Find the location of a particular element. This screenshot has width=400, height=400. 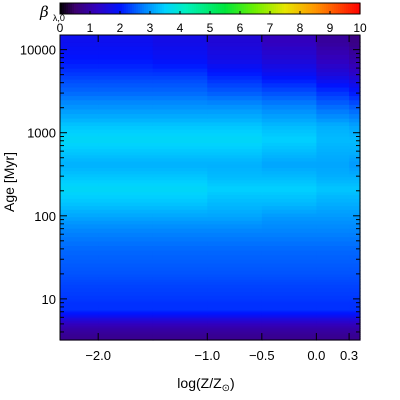

x-axis-label: log(Z/Z⊙) is located at coordinates (205, 384).